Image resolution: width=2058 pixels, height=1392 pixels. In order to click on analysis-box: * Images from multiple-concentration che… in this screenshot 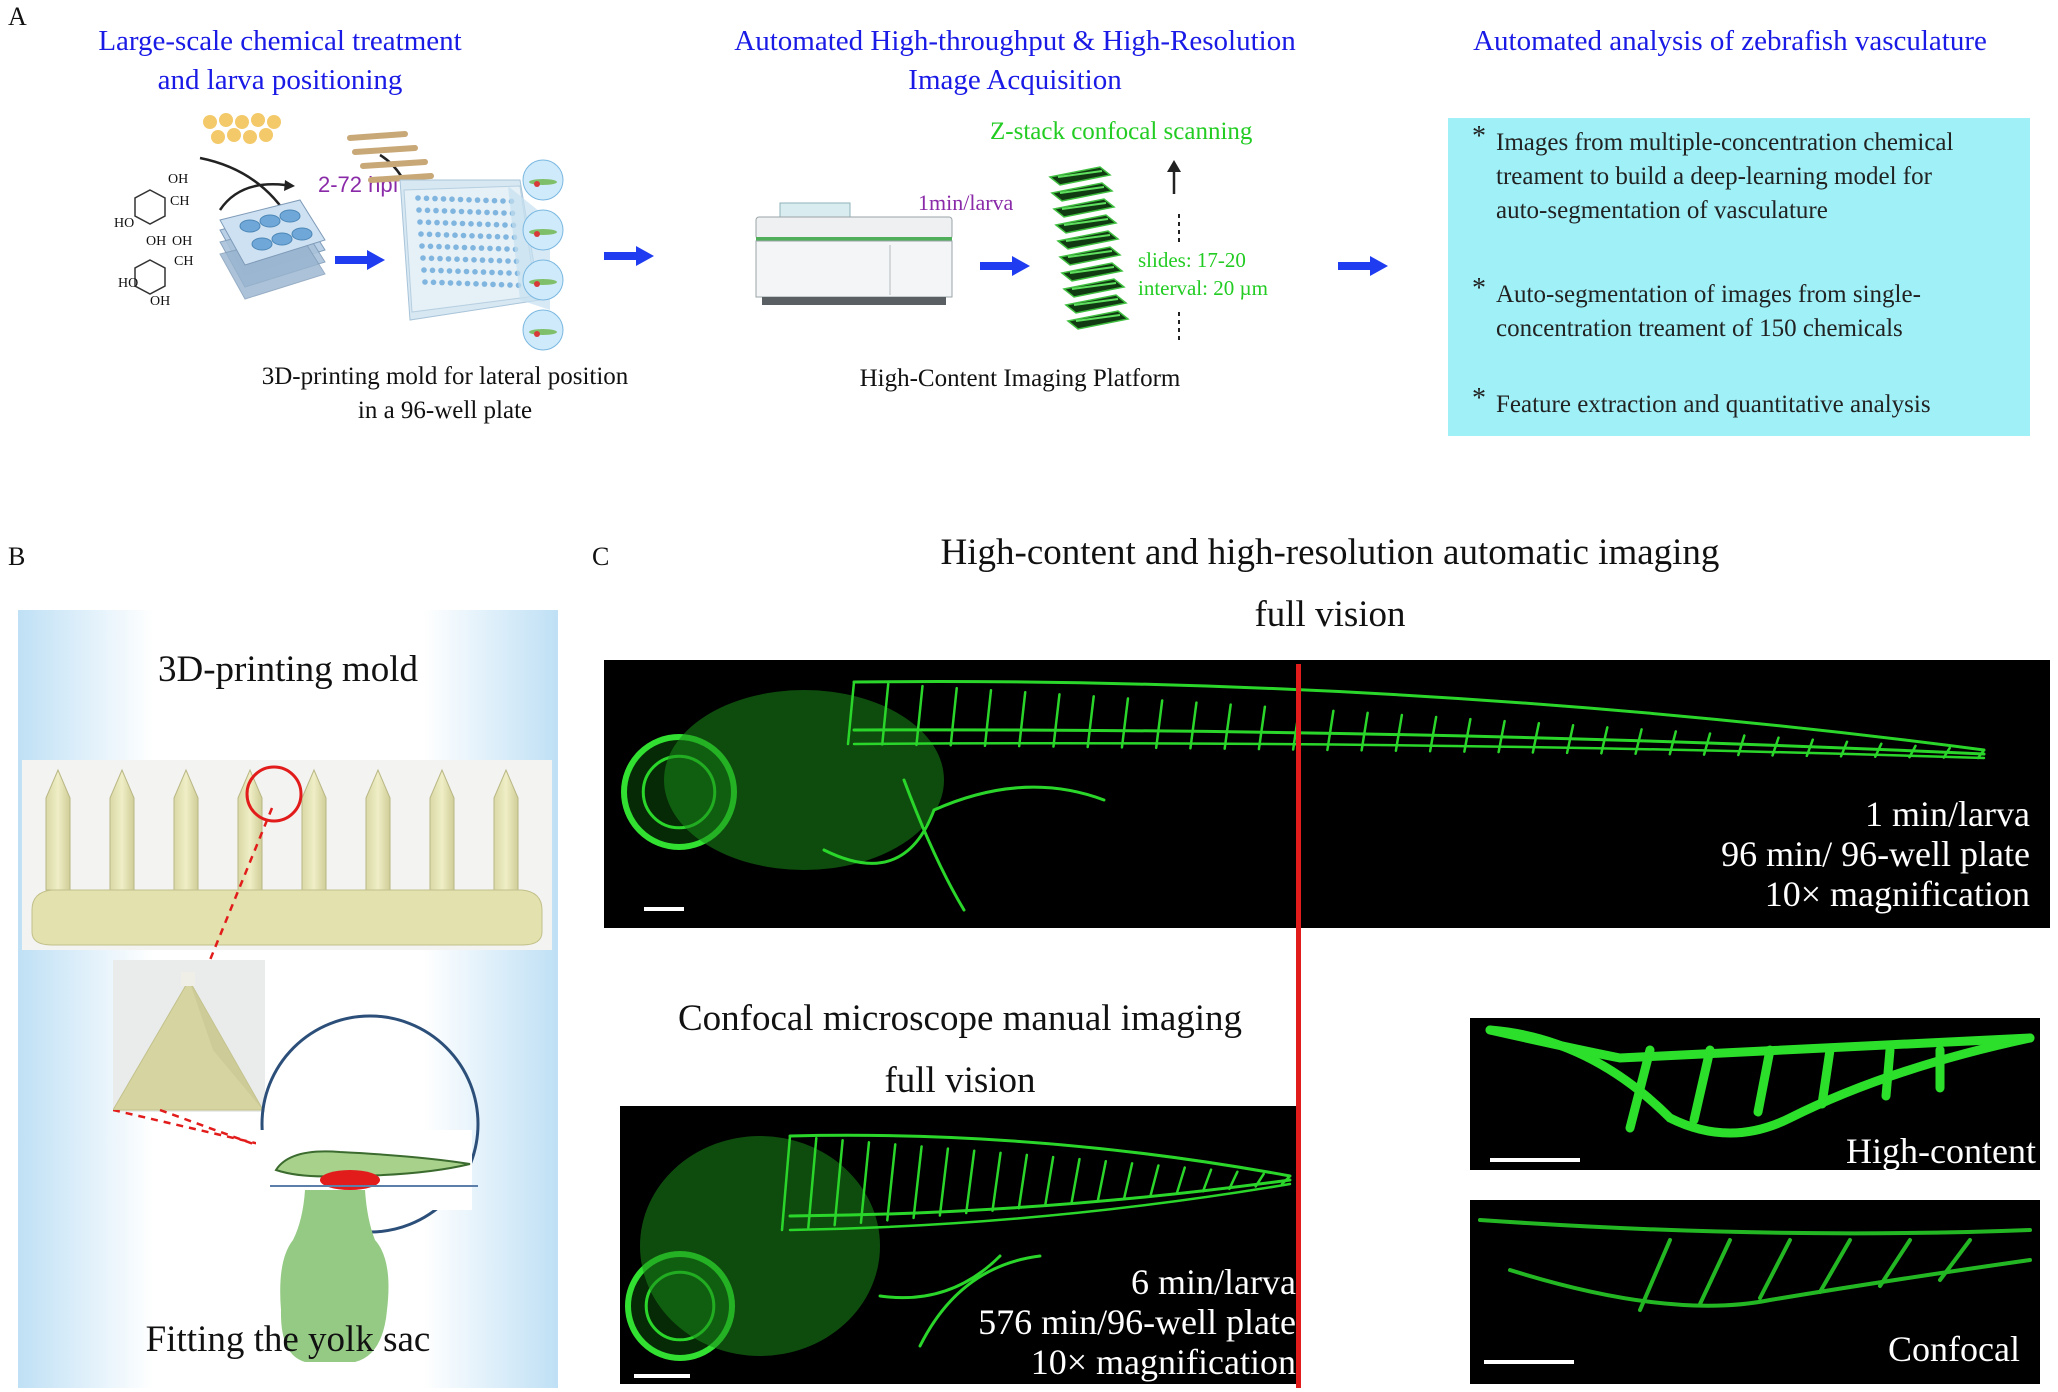, I will do `click(1739, 277)`.